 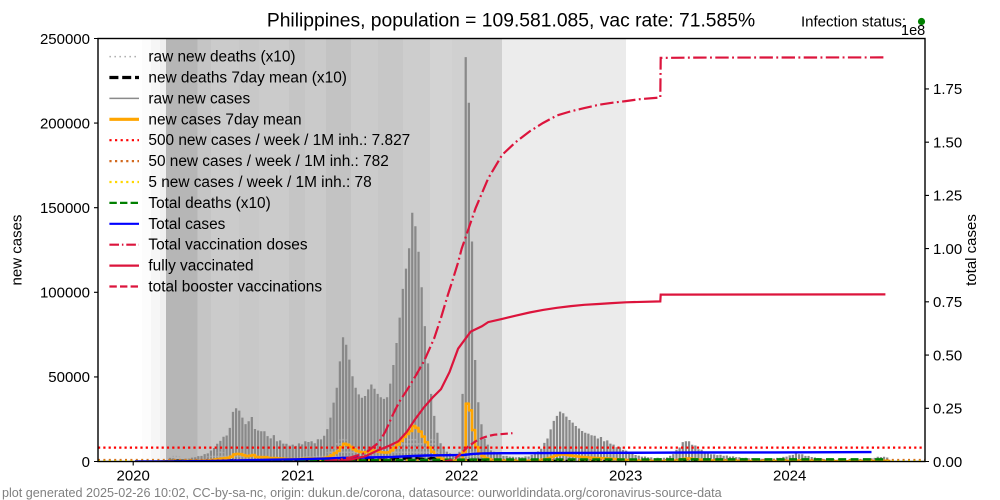 What do you see at coordinates (259, 182) in the screenshot?
I see `svg-text:5 new cases / week / 1M inh.:: 5 new cases / week / 1M inh.: 78` at bounding box center [259, 182].